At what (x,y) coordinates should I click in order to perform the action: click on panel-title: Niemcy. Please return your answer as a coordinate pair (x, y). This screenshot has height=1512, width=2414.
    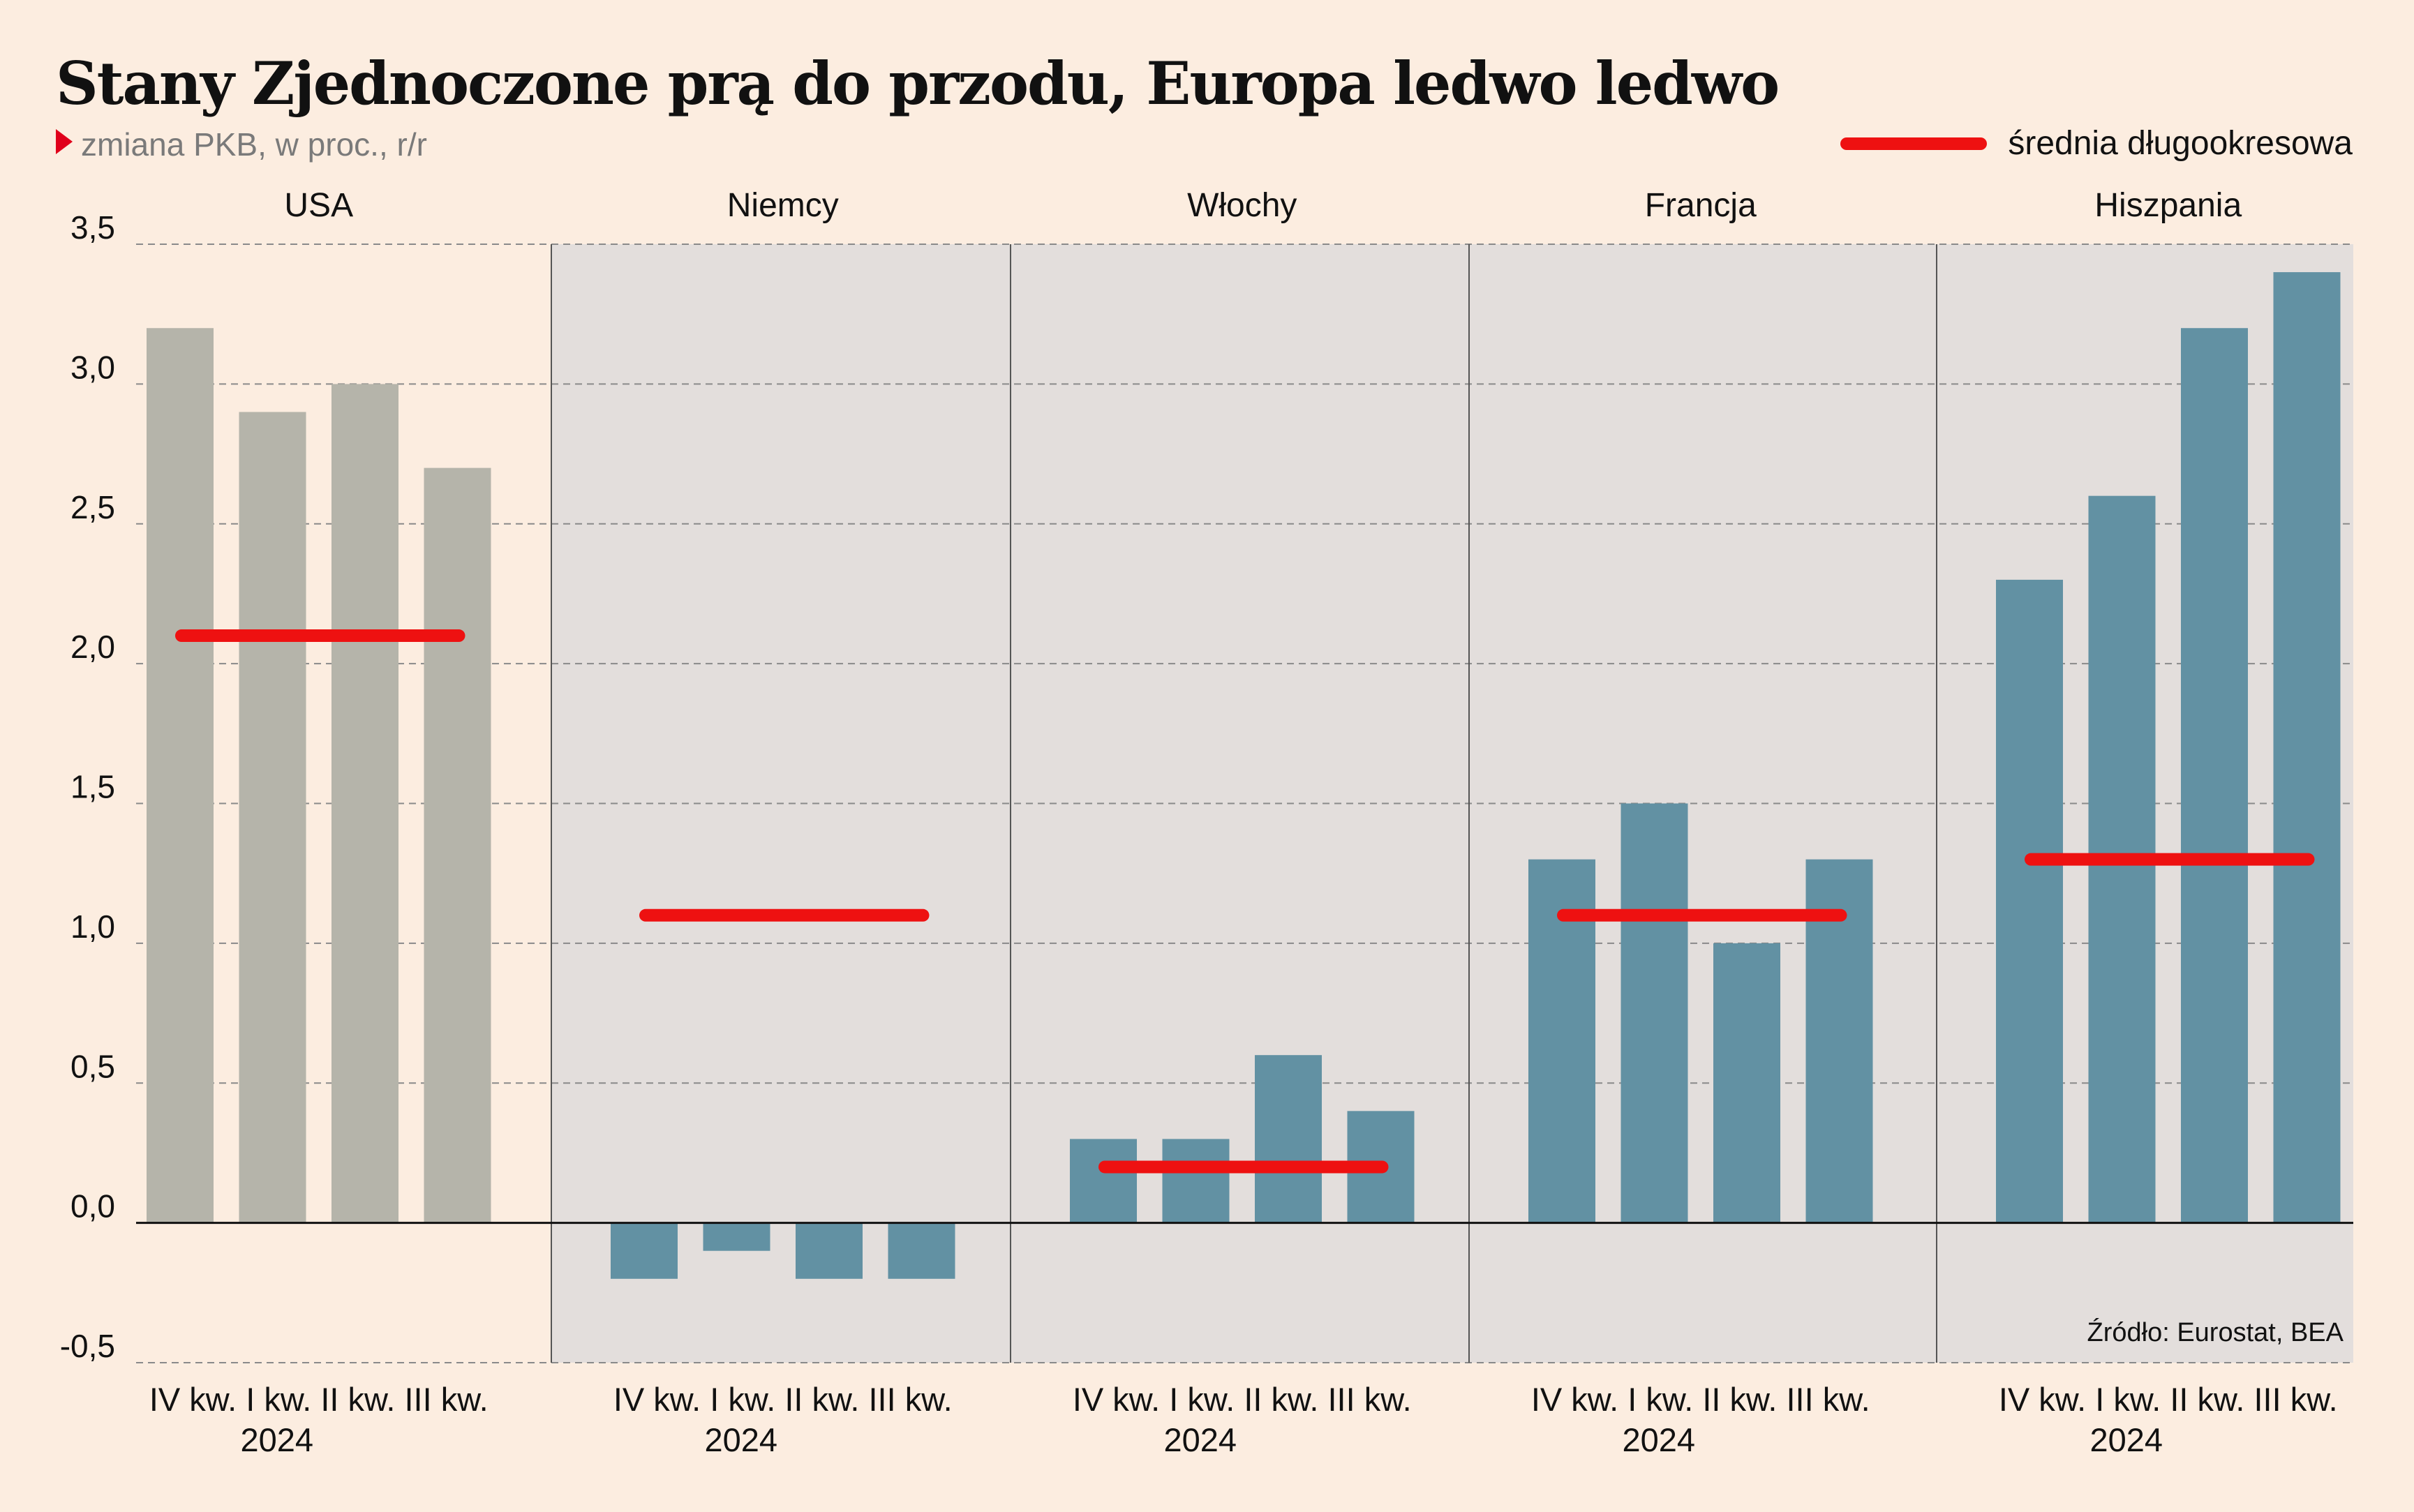
    Looking at the image, I should click on (783, 205).